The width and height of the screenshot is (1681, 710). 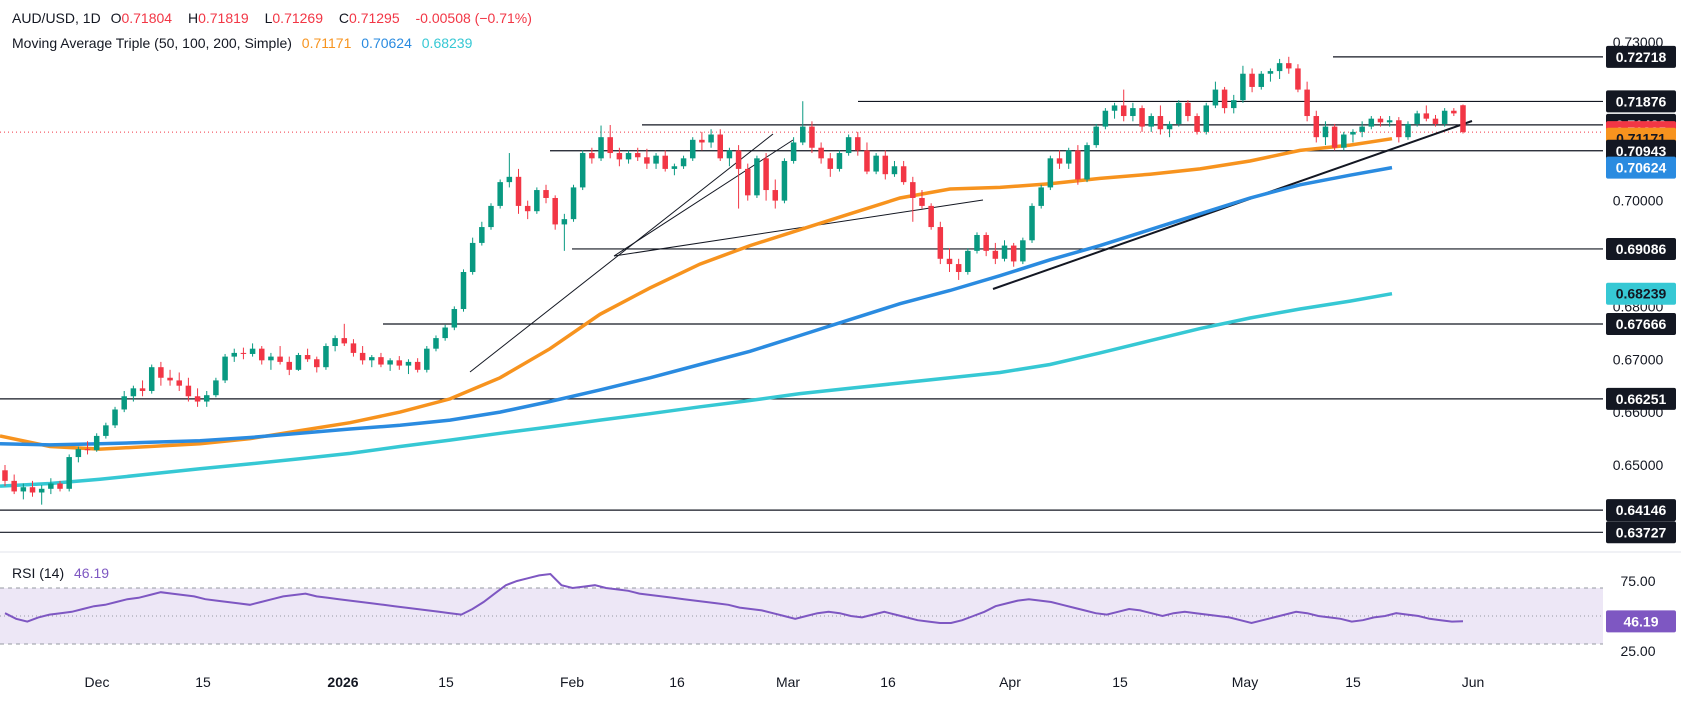 I want to click on trendline, so click(x=798, y=228).